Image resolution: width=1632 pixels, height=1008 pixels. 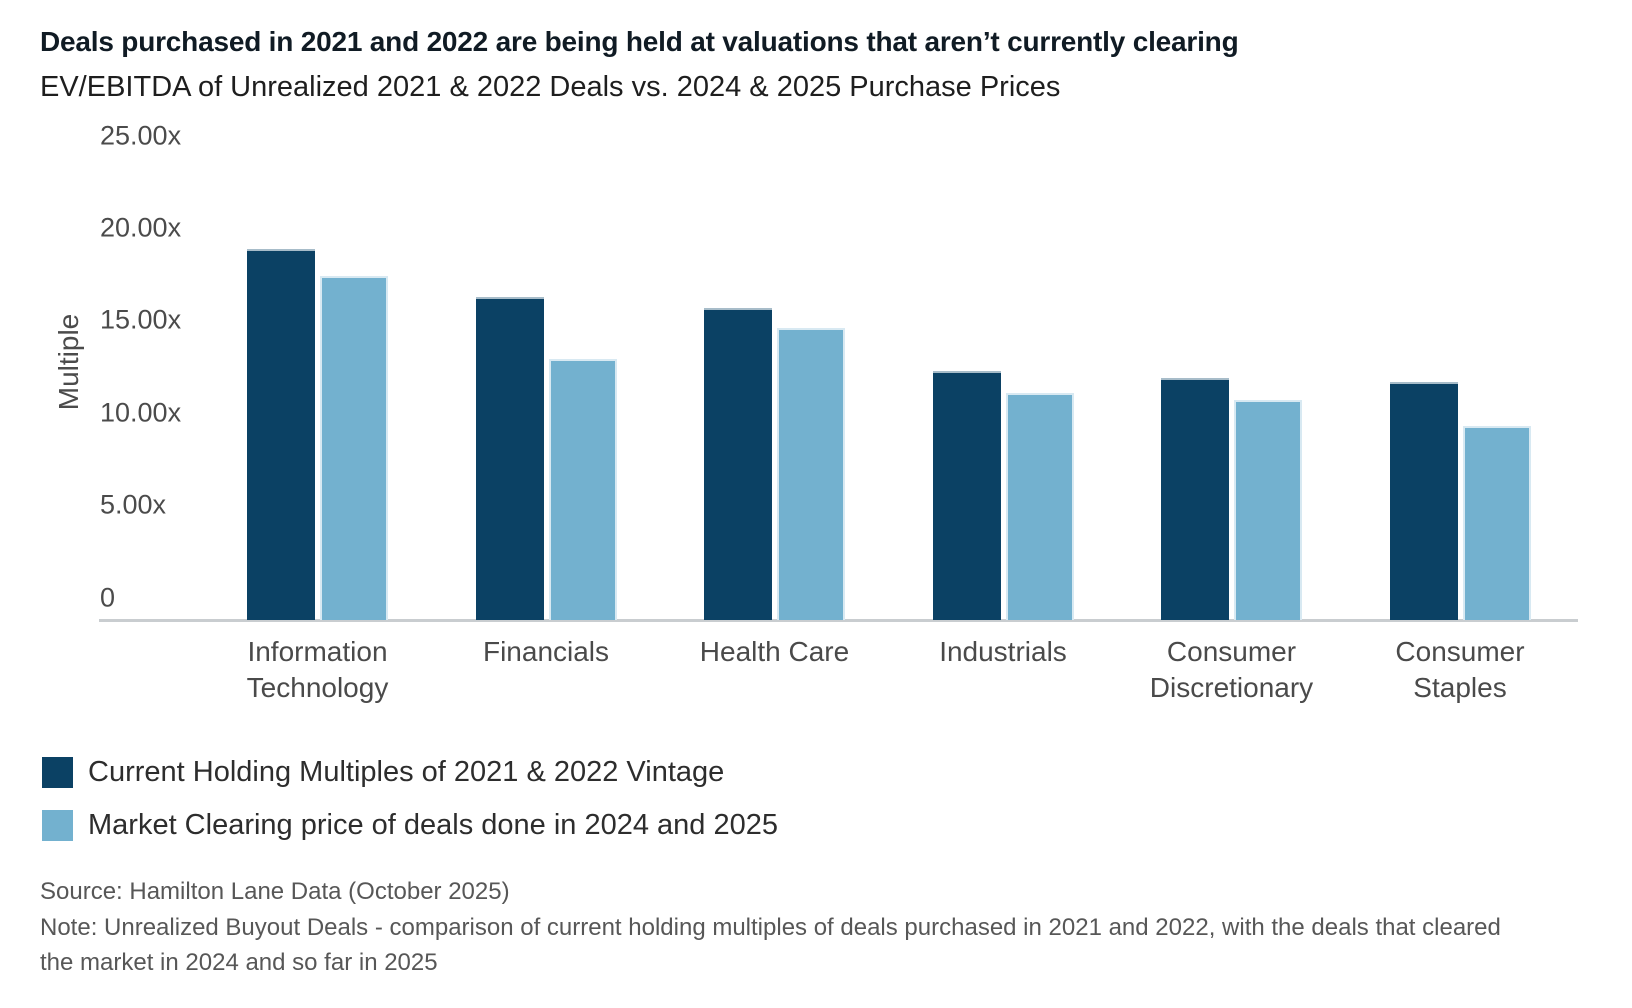 I want to click on bar-market-clearing-consumer-staples, so click(x=1496, y=523).